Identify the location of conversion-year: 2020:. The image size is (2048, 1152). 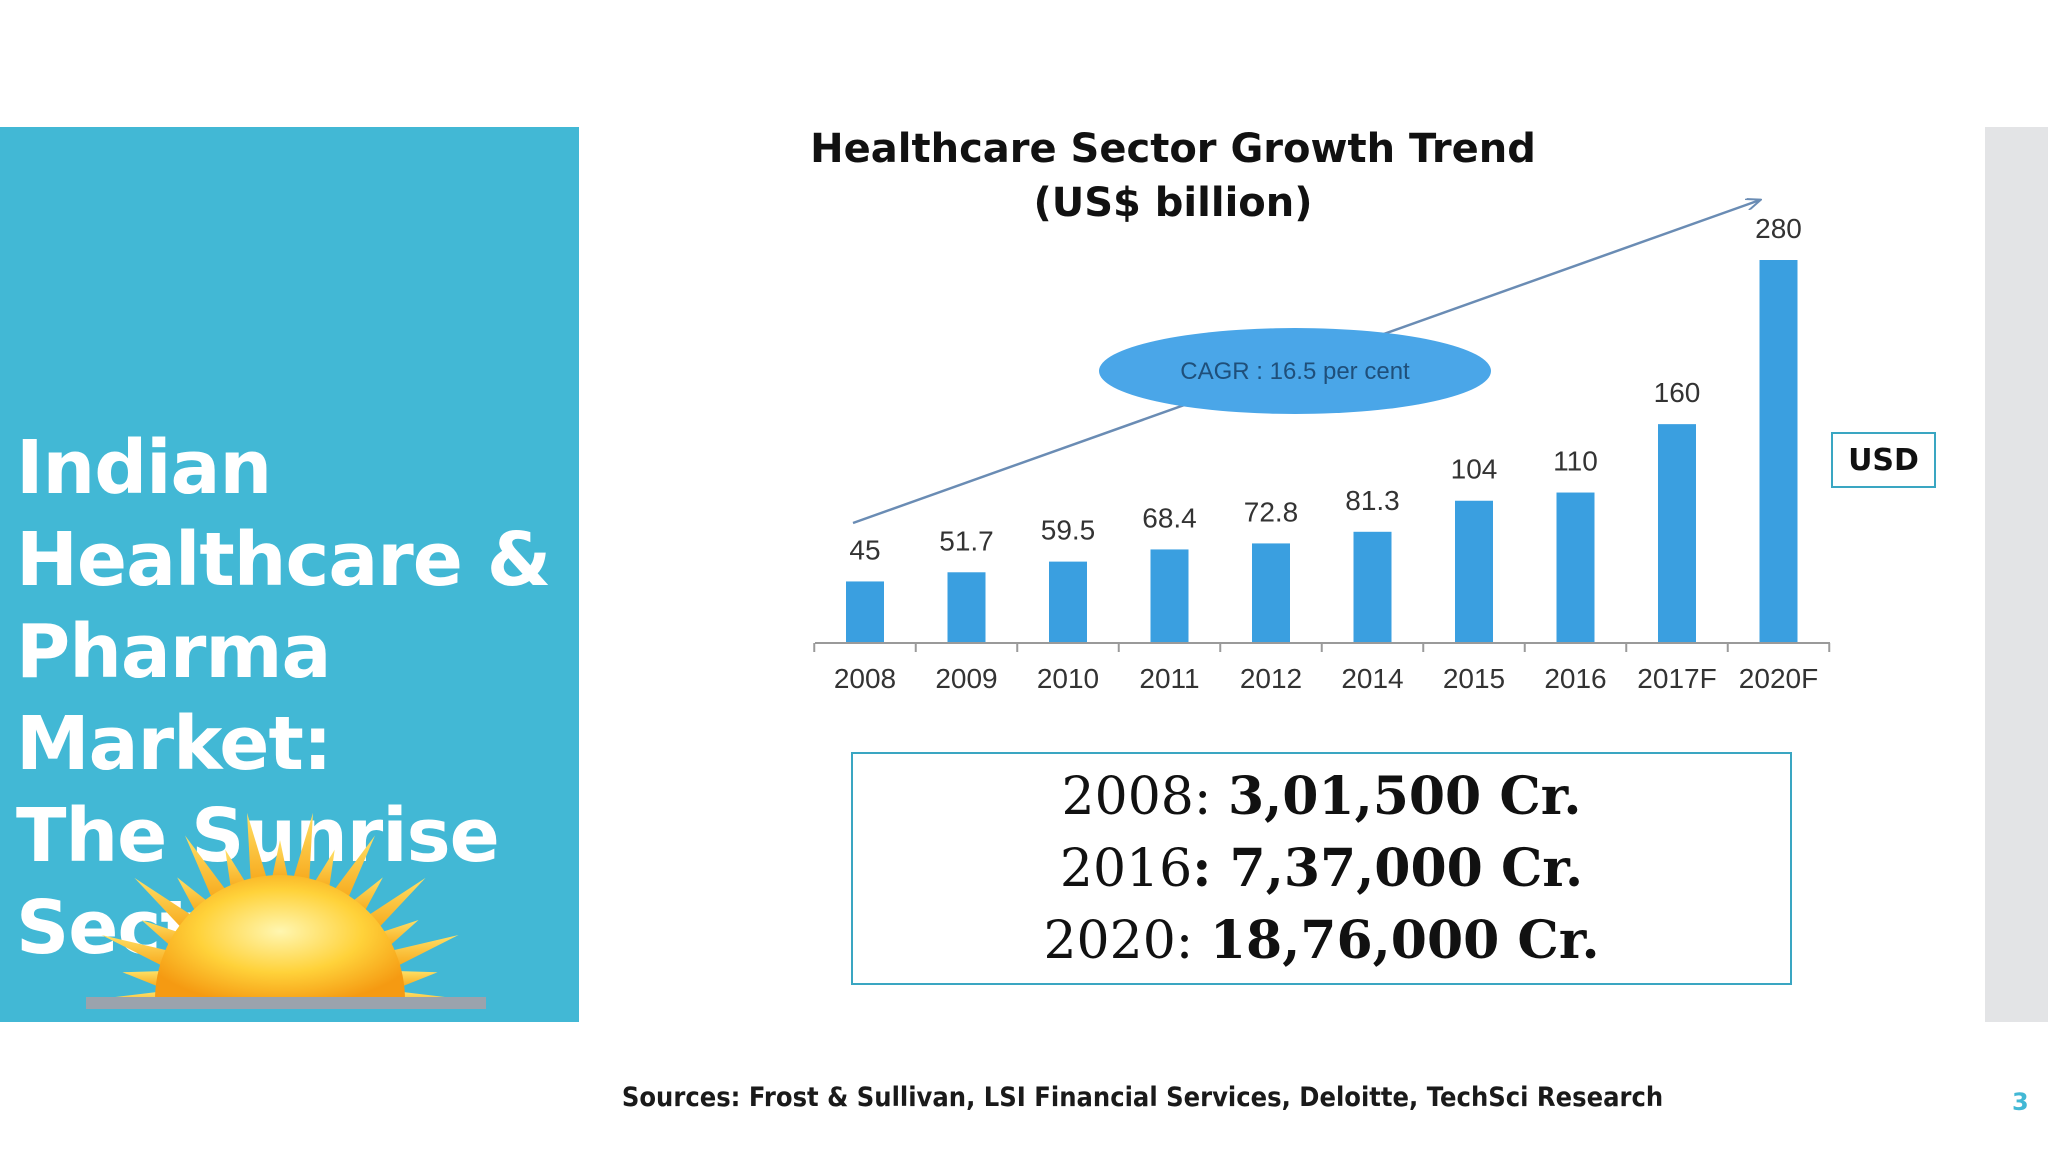
(1126, 940).